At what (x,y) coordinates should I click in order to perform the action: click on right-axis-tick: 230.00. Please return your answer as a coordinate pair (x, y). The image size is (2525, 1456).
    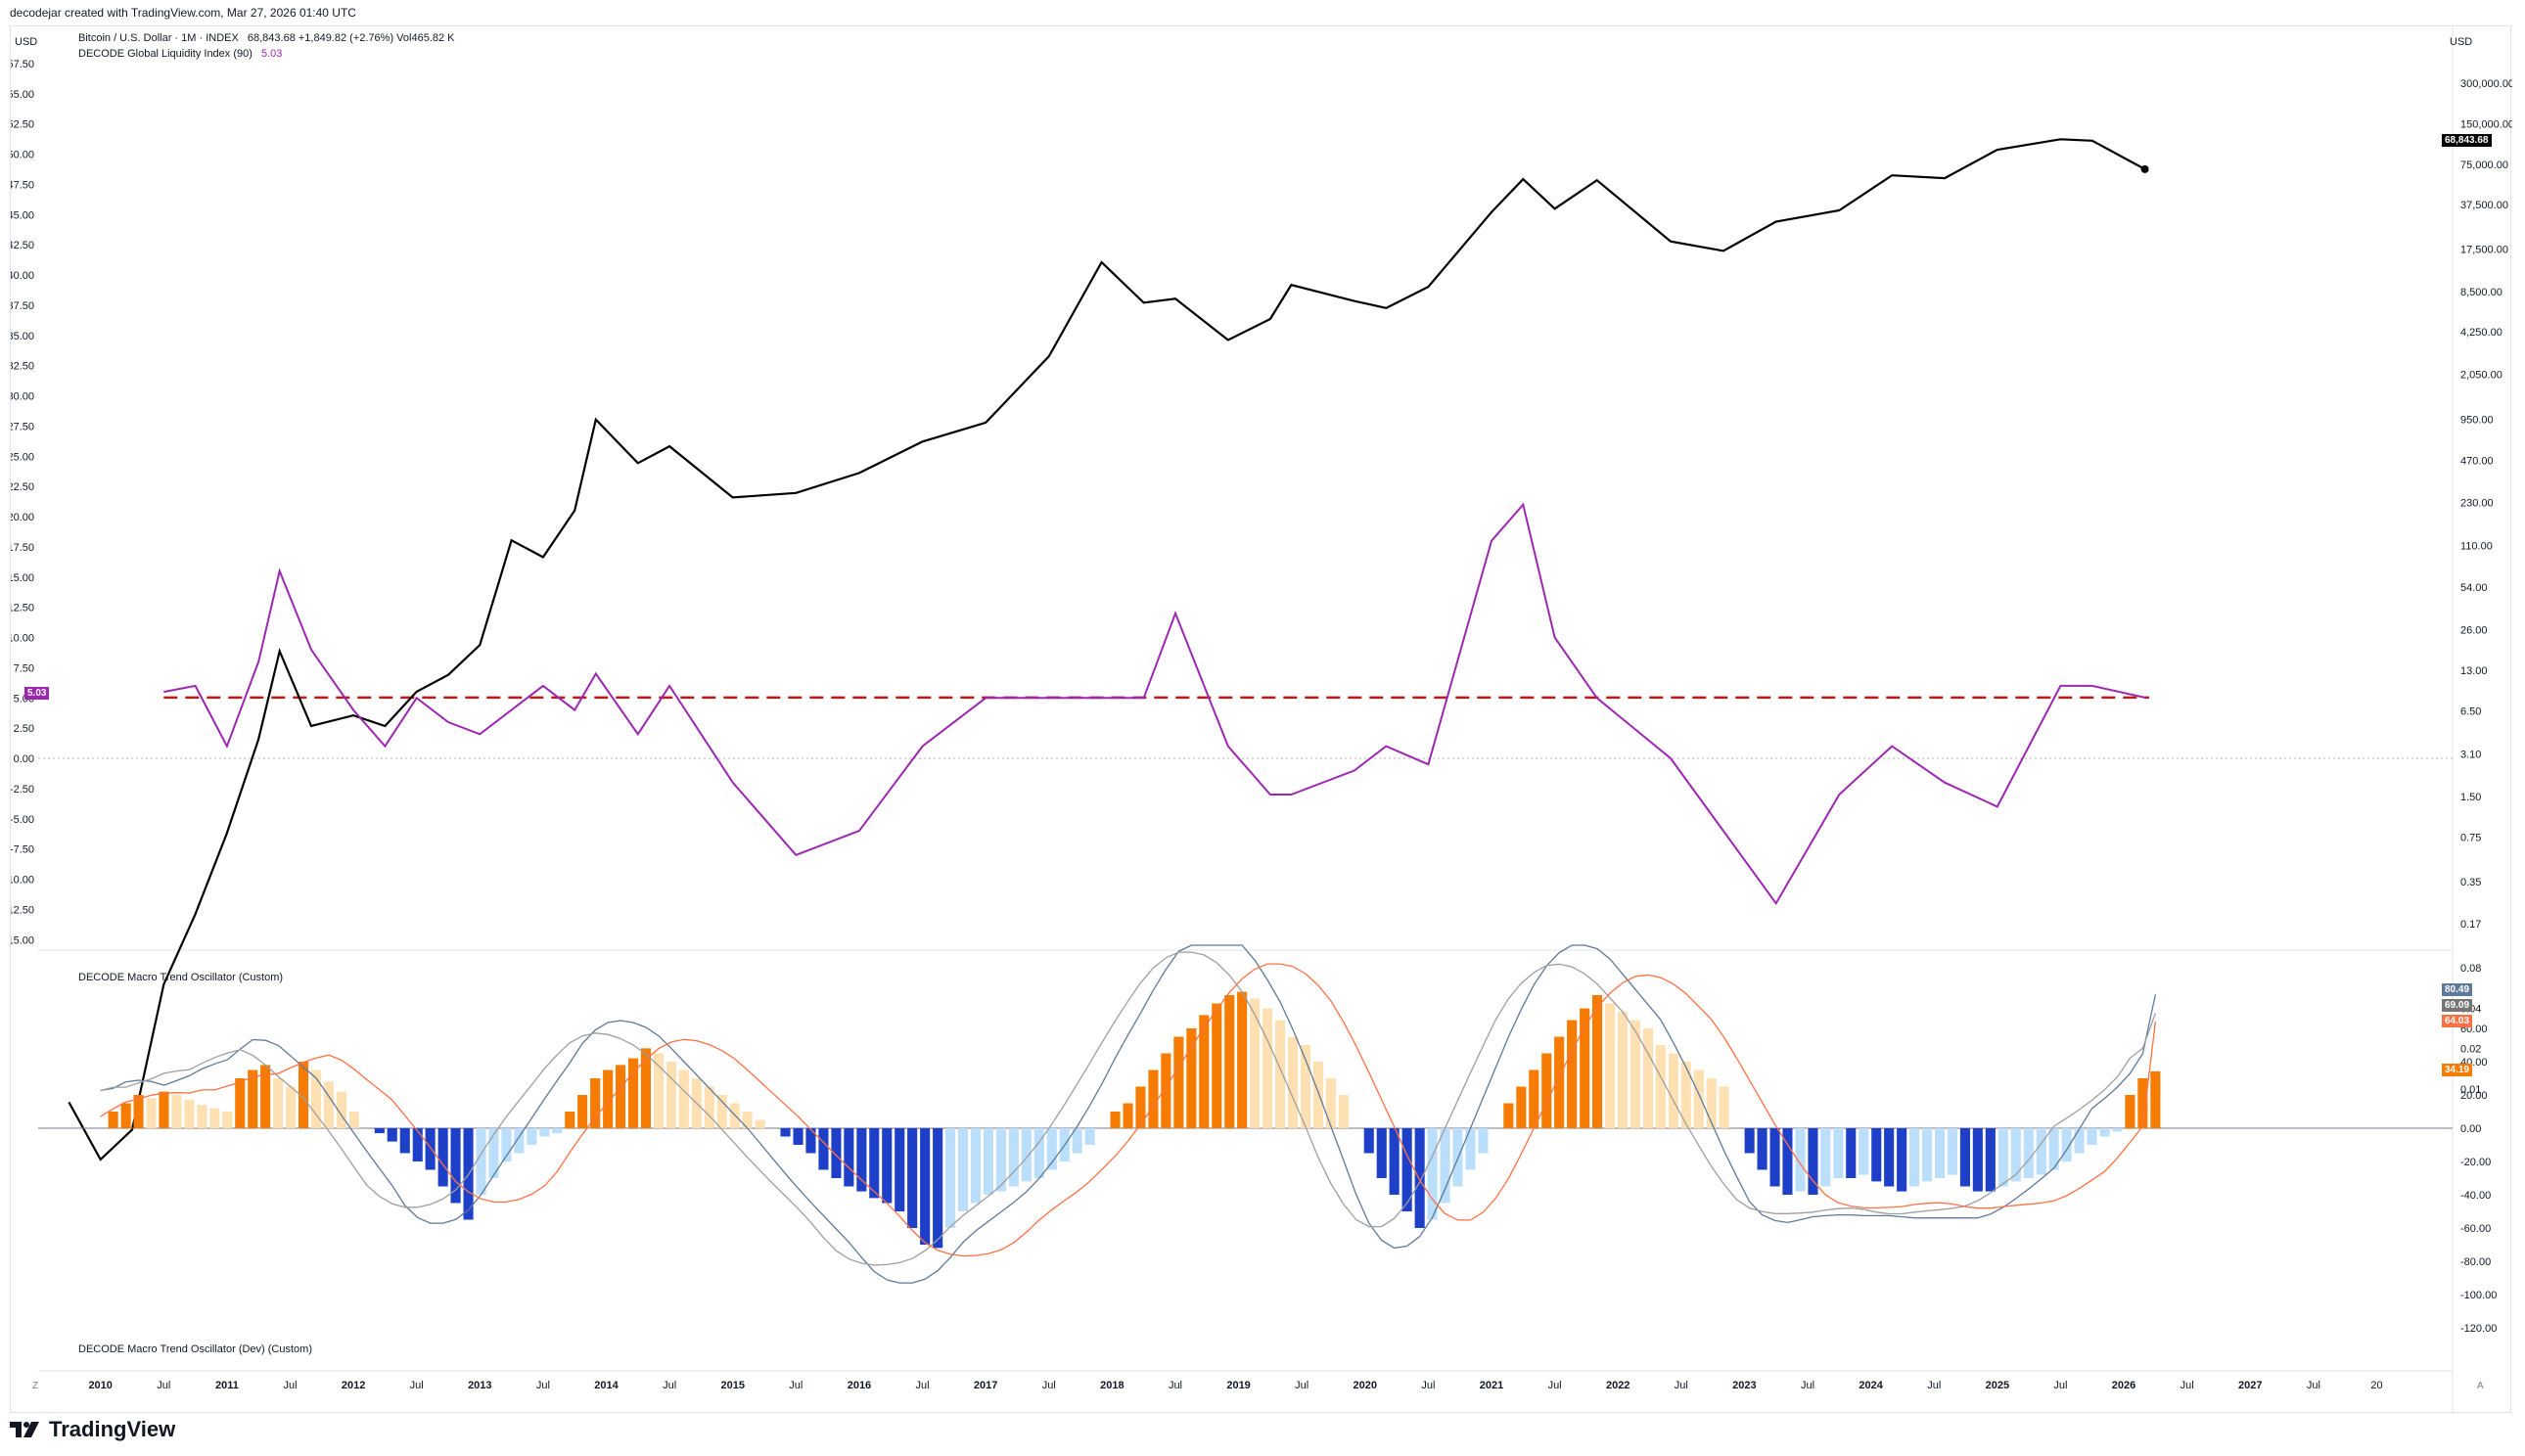
    Looking at the image, I should click on (2477, 503).